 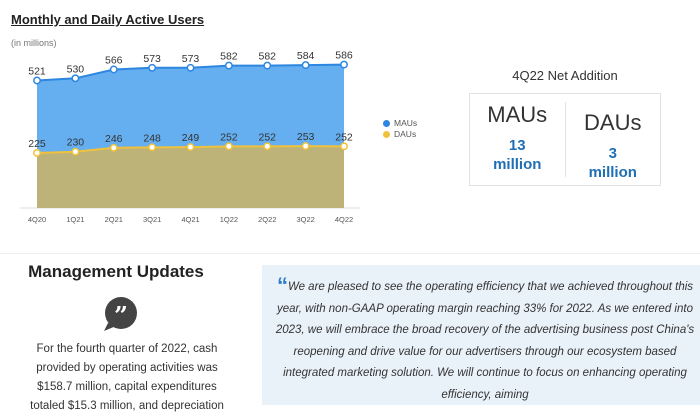 What do you see at coordinates (613, 122) in the screenshot?
I see `dau-label: DAUs` at bounding box center [613, 122].